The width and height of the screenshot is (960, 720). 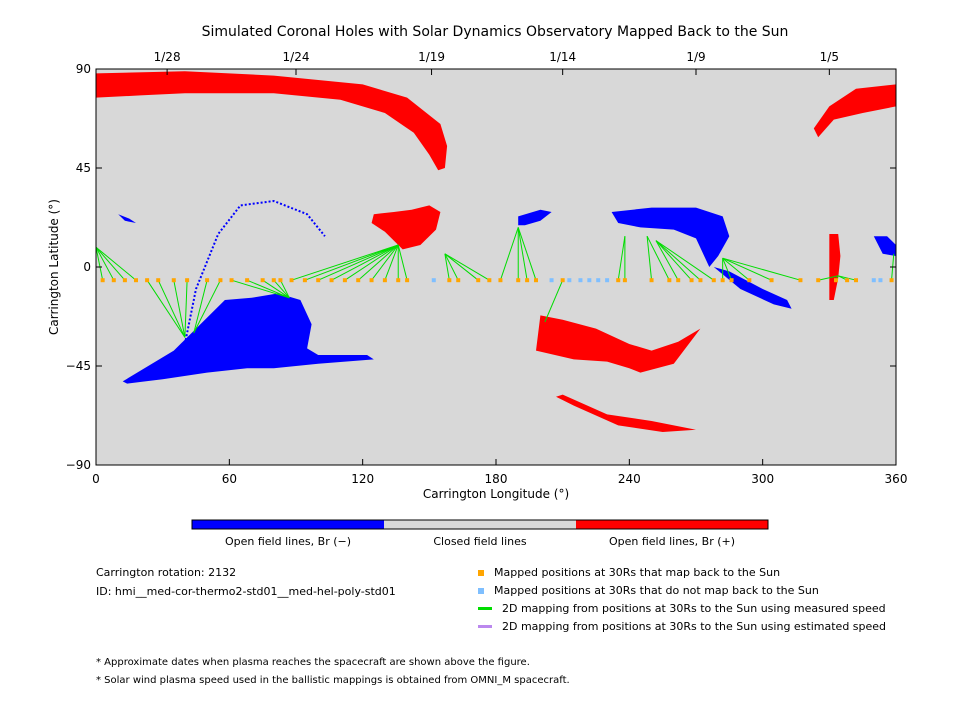 I want to click on x-axis-ticks: 0 60 120 180 240 300 360, so click(x=499, y=472).